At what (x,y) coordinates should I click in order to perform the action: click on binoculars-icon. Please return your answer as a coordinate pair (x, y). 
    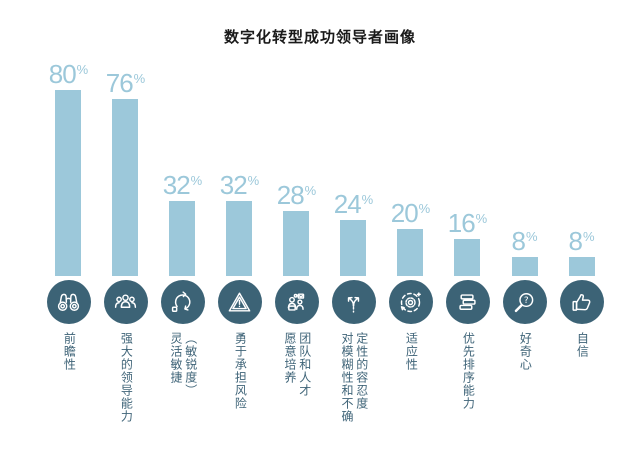
    Looking at the image, I should click on (68, 302).